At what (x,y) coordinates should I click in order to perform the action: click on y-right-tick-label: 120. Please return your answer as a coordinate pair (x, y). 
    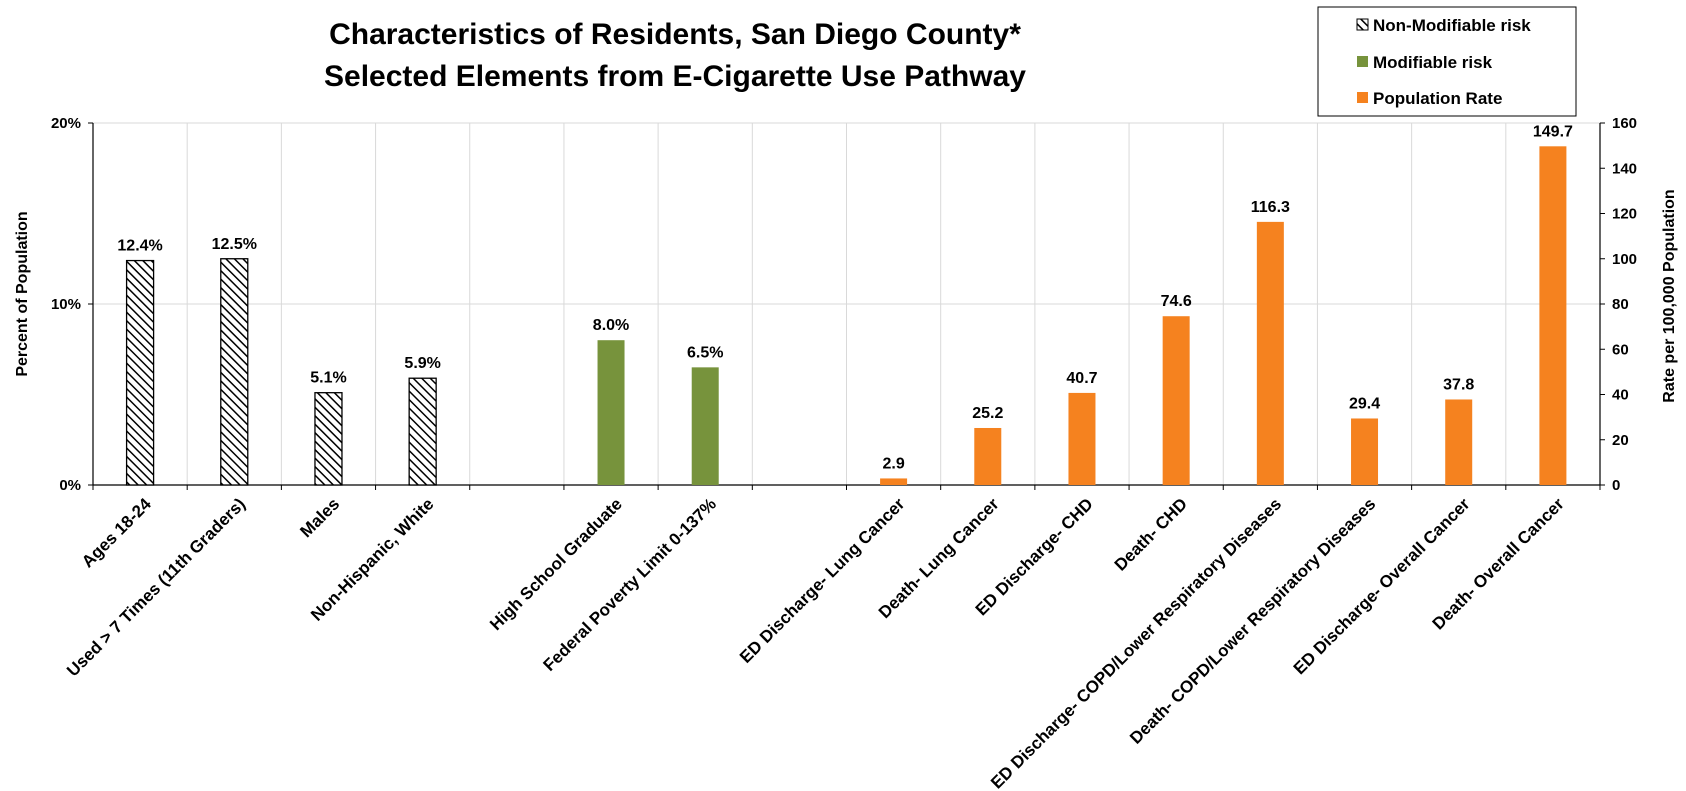
    Looking at the image, I should click on (1624, 214).